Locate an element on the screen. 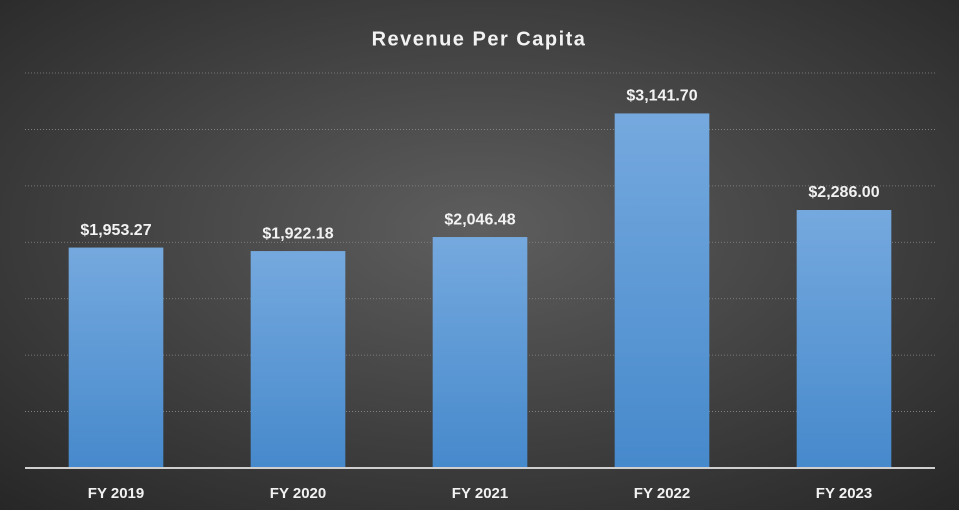  data-label: $2,046.48 is located at coordinates (479, 219).